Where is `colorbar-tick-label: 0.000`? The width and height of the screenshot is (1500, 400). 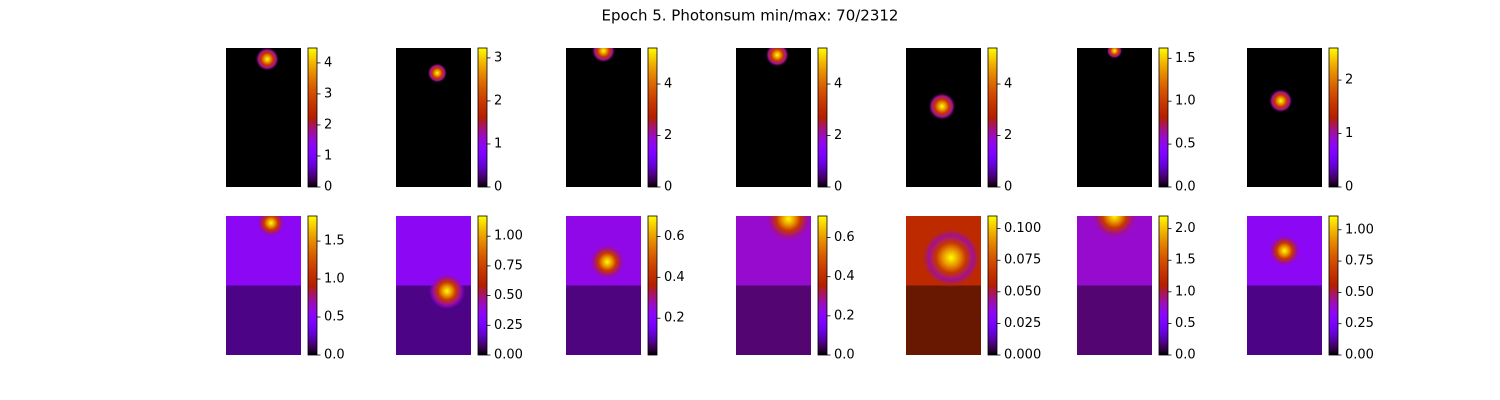
colorbar-tick-label: 0.000 is located at coordinates (1022, 355).